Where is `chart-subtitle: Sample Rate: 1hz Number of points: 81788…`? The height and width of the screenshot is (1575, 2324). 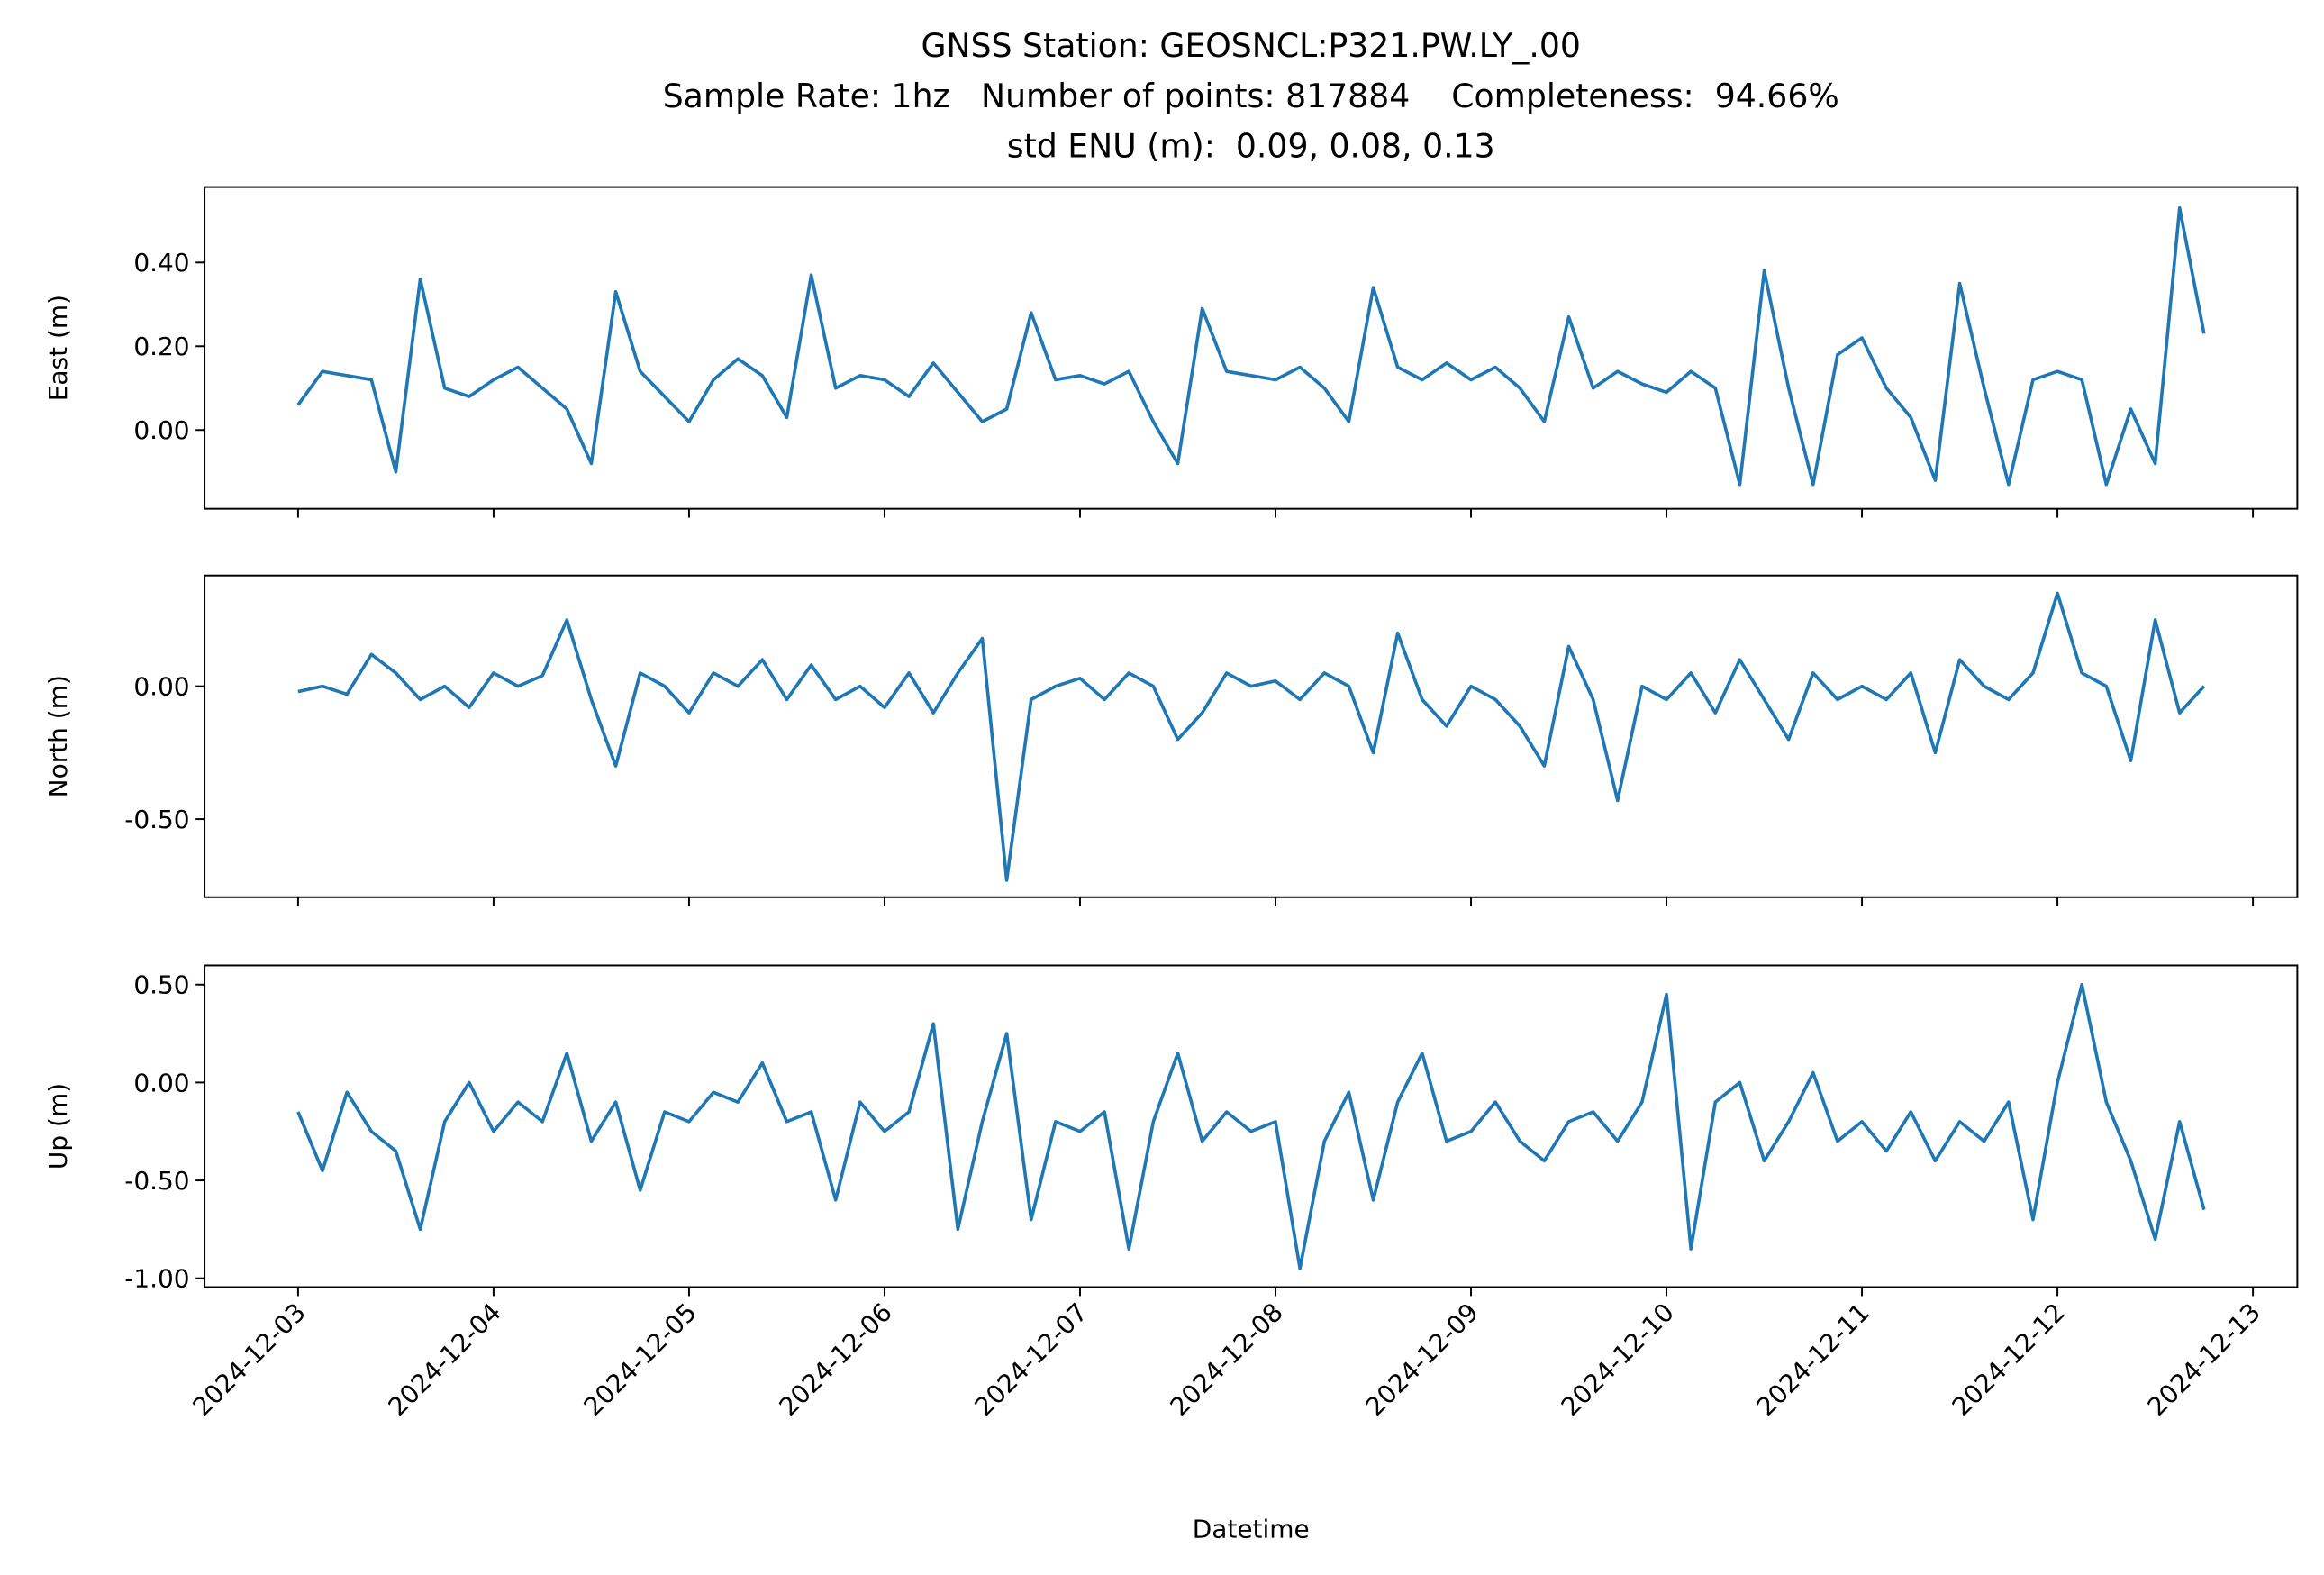
chart-subtitle: Sample Rate: 1hz Number of points: 81788… is located at coordinates (1251, 96).